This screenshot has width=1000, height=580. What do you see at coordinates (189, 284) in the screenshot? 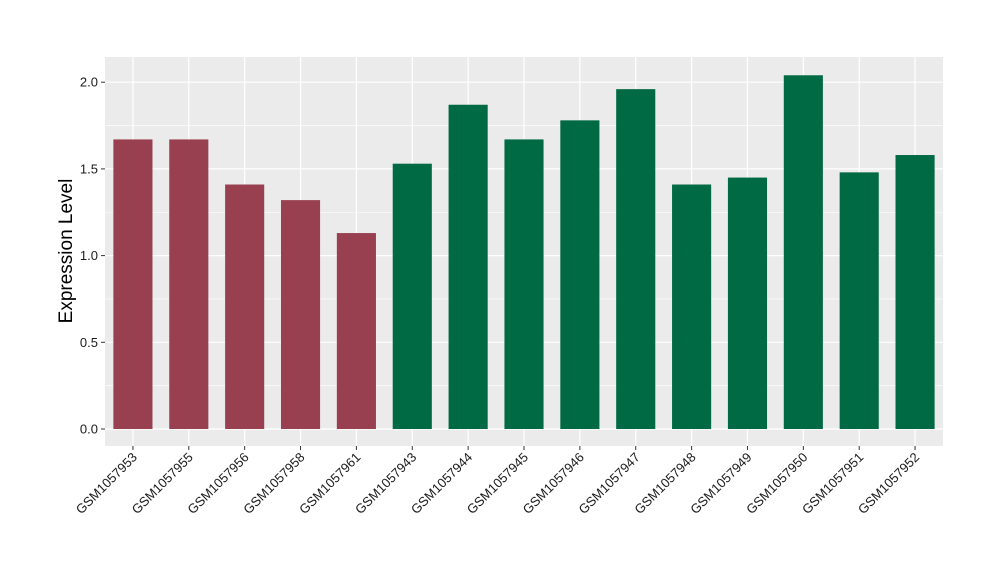
I see `bar-GSM1057955` at bounding box center [189, 284].